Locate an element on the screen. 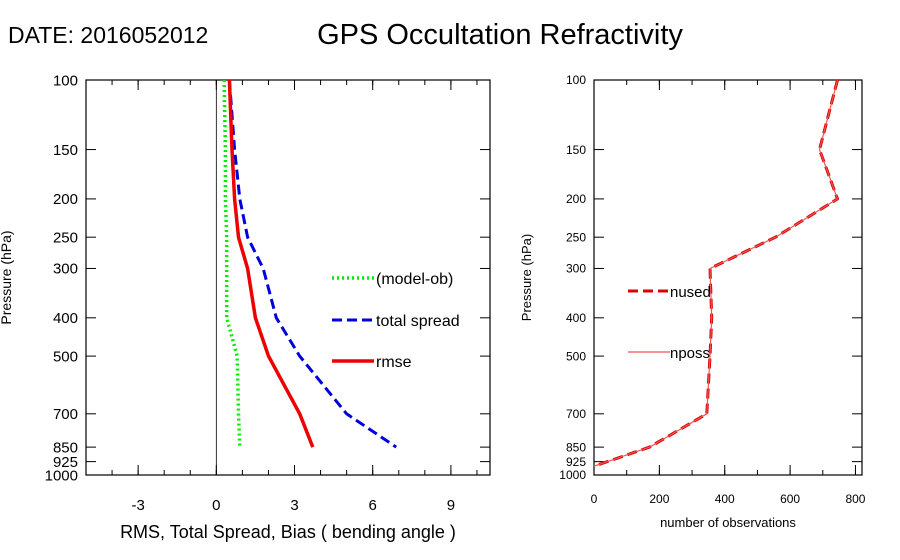  legend-label: nused is located at coordinates (690, 292).